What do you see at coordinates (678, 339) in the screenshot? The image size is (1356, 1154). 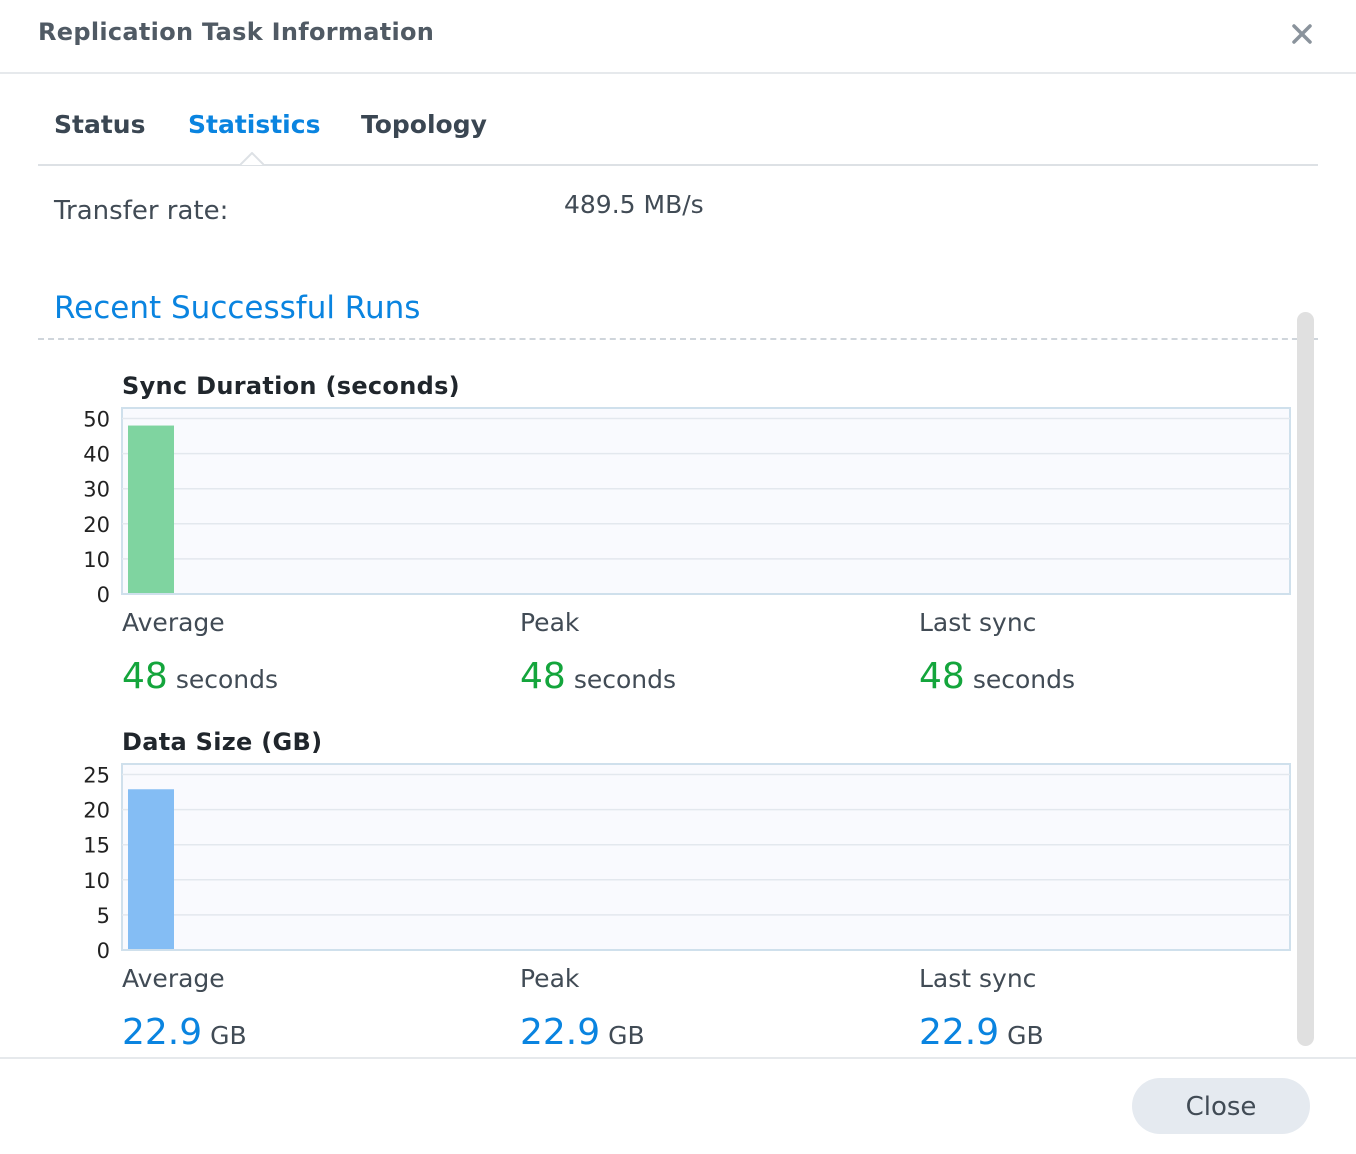 I see `section-divider` at bounding box center [678, 339].